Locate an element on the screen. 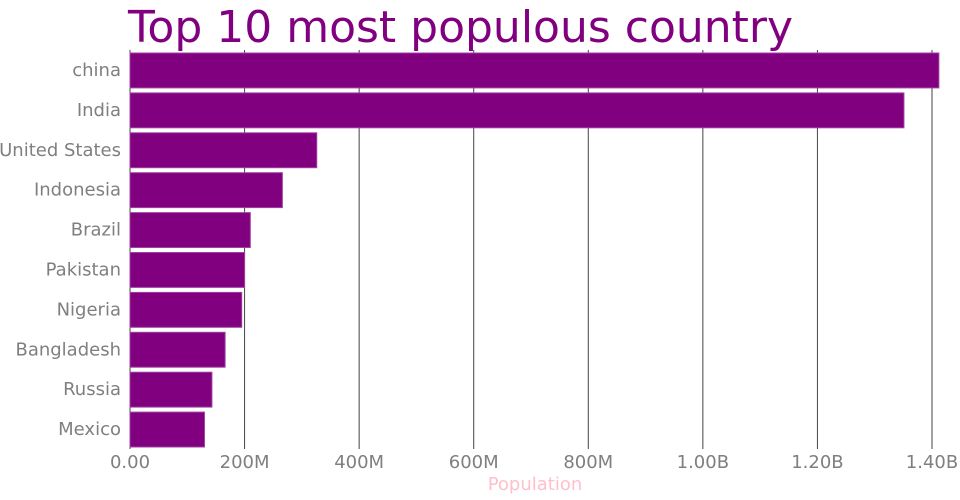 The height and width of the screenshot is (500, 960). y-tick-label: Mexico is located at coordinates (89, 429).